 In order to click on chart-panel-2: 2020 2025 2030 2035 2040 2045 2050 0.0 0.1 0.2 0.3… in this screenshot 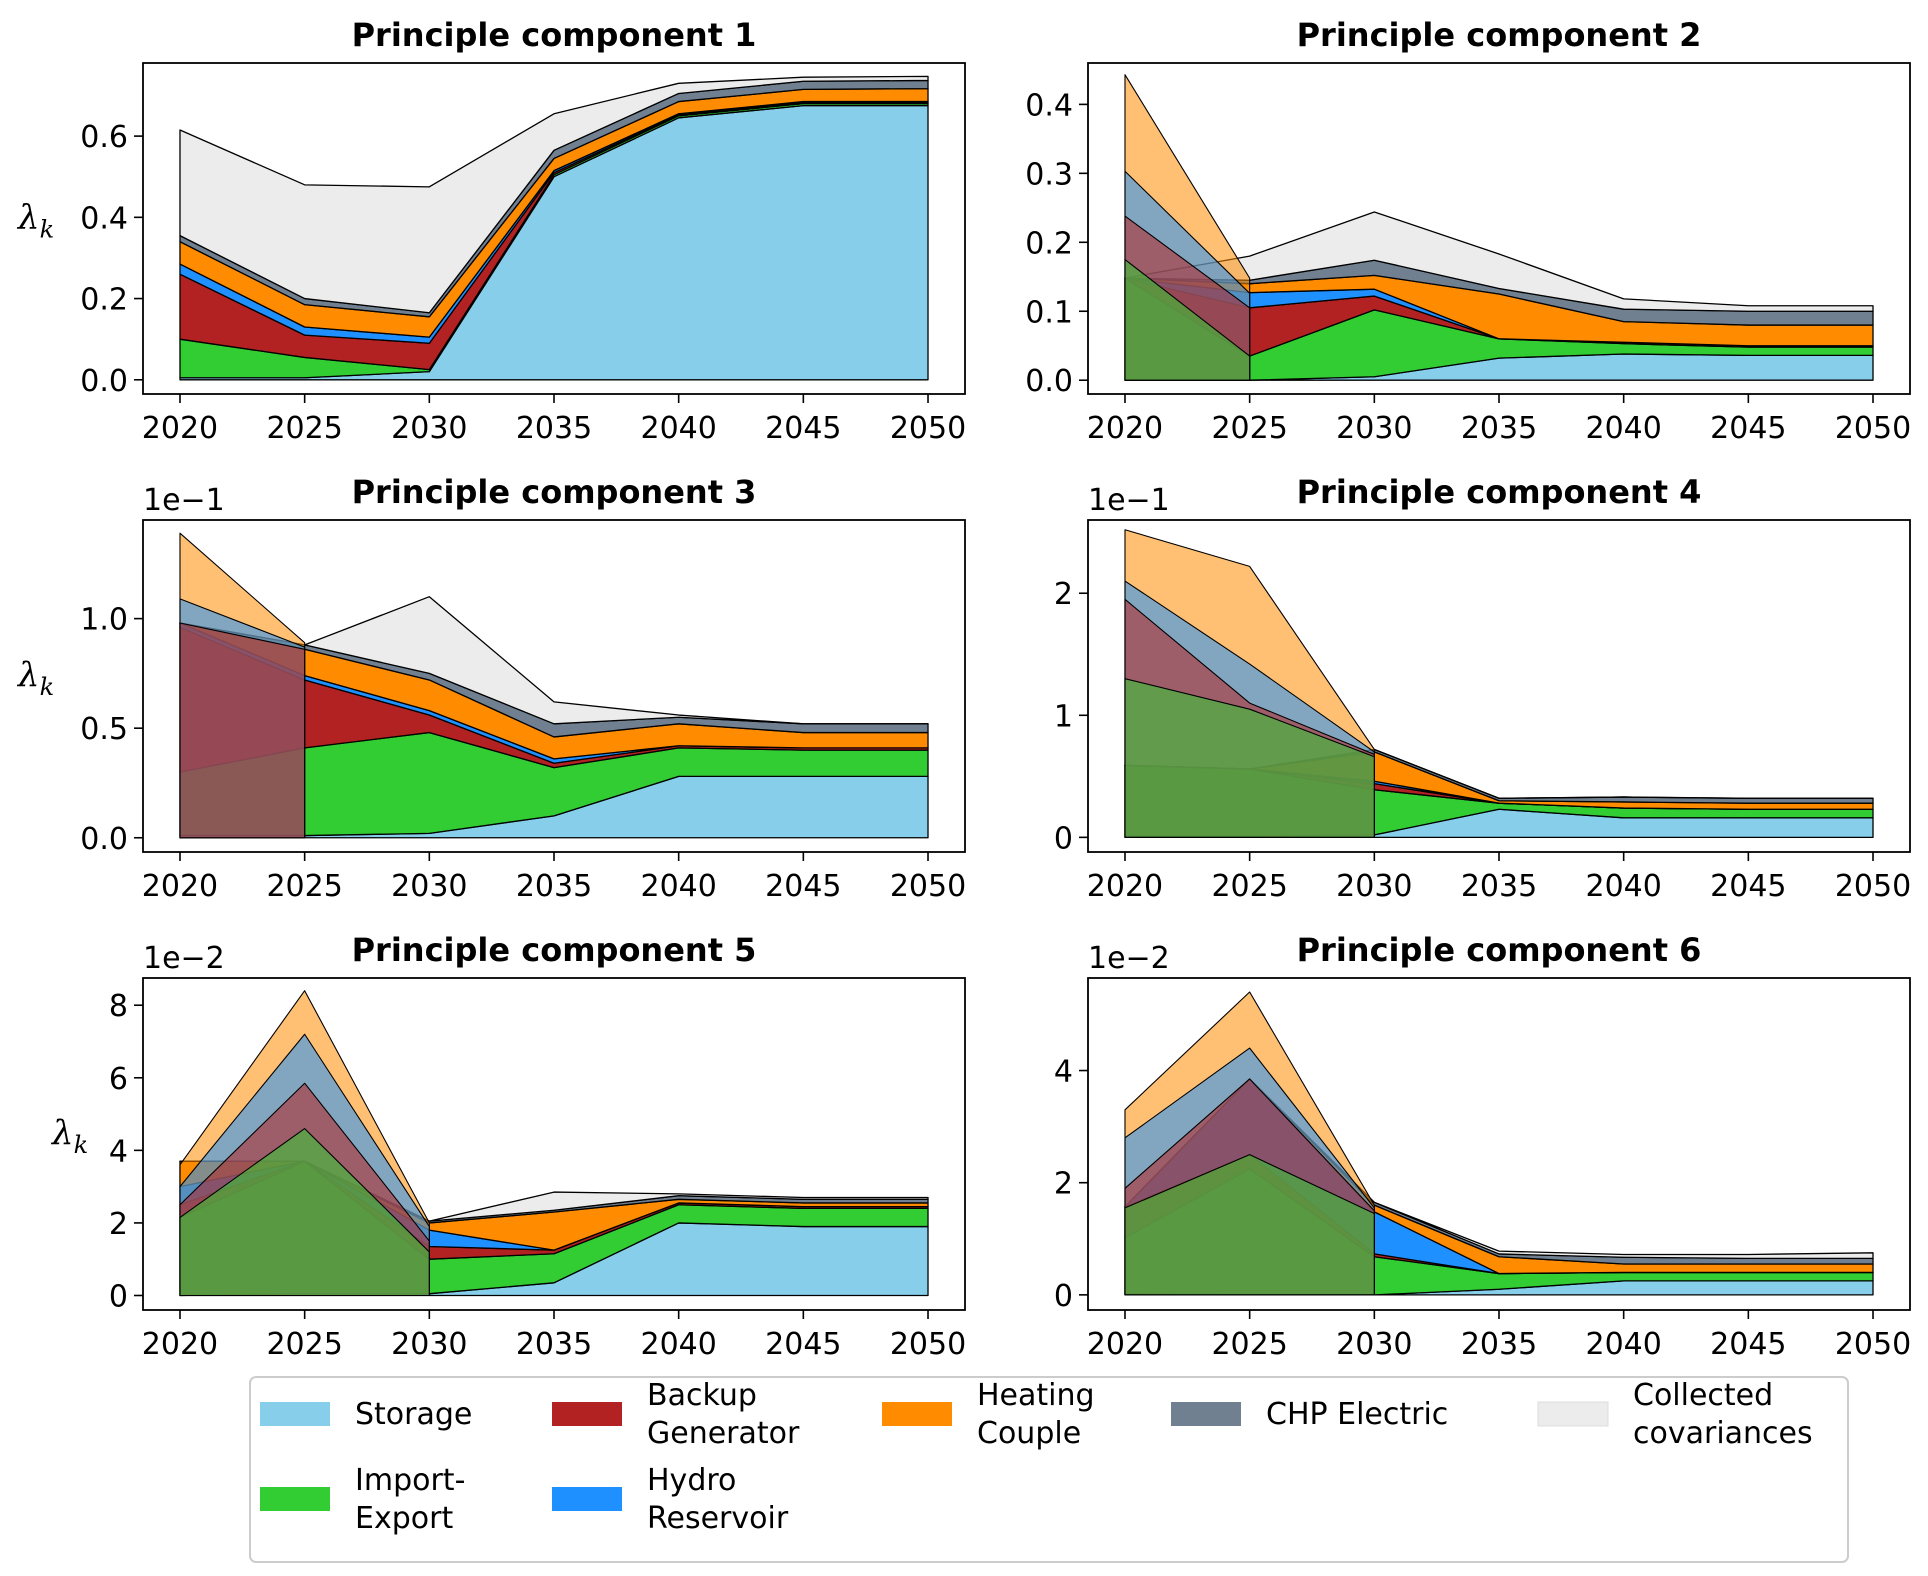, I will do `click(1468, 231)`.